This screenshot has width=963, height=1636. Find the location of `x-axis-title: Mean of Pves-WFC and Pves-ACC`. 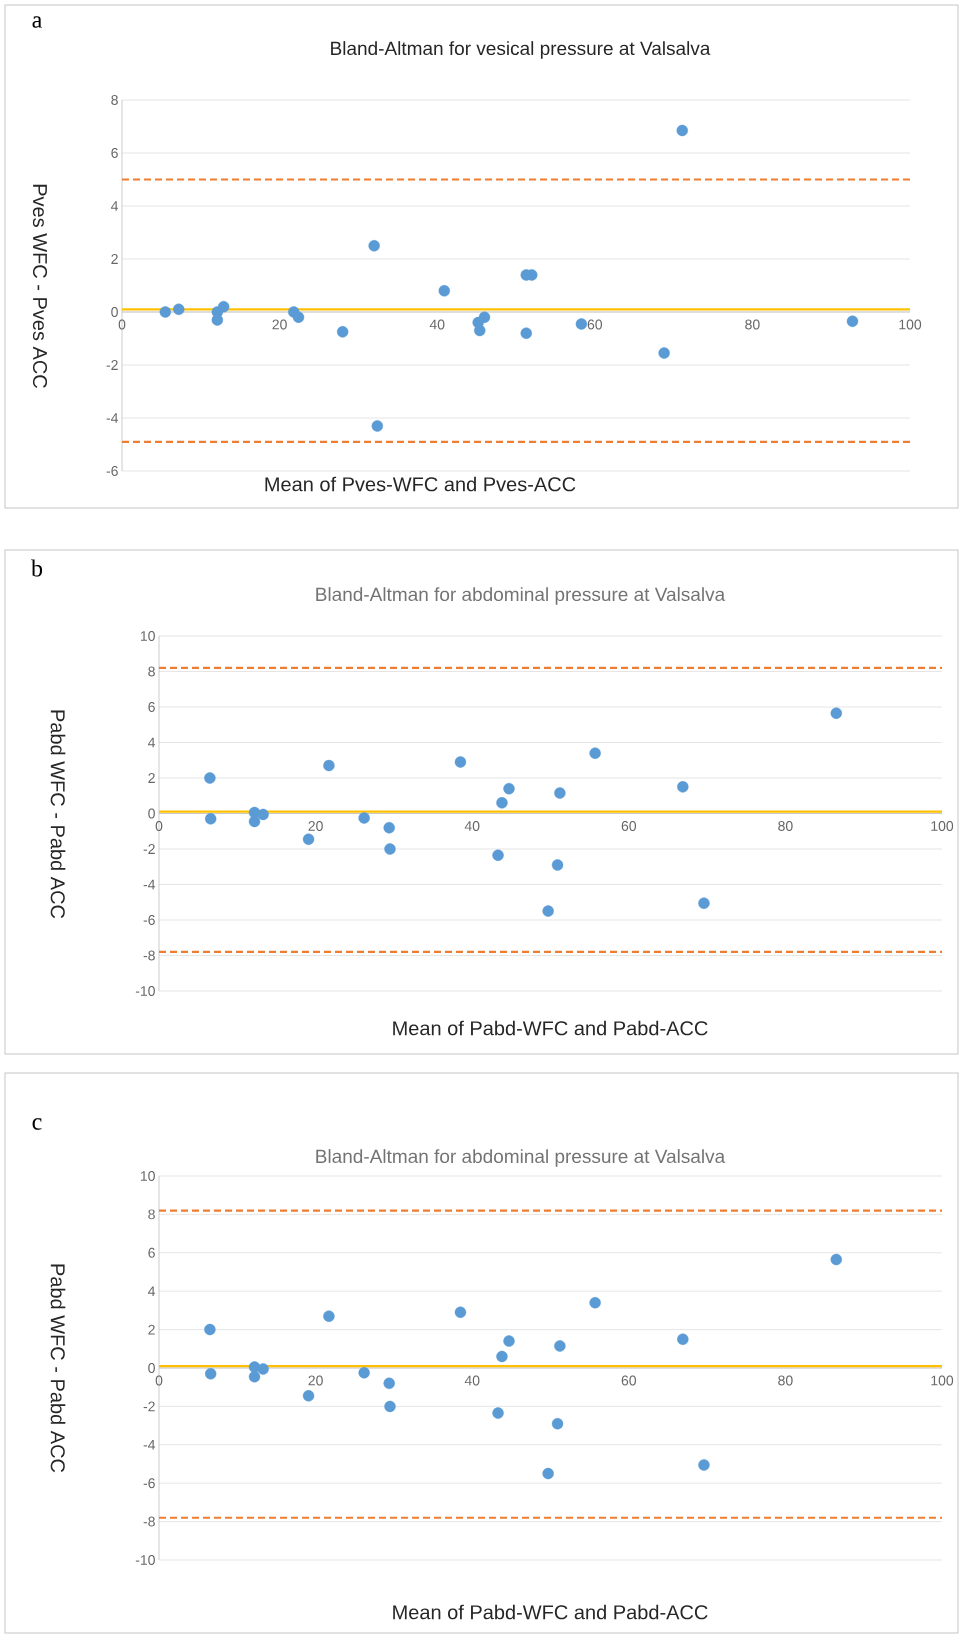

x-axis-title: Mean of Pves-WFC and Pves-ACC is located at coordinates (420, 484).